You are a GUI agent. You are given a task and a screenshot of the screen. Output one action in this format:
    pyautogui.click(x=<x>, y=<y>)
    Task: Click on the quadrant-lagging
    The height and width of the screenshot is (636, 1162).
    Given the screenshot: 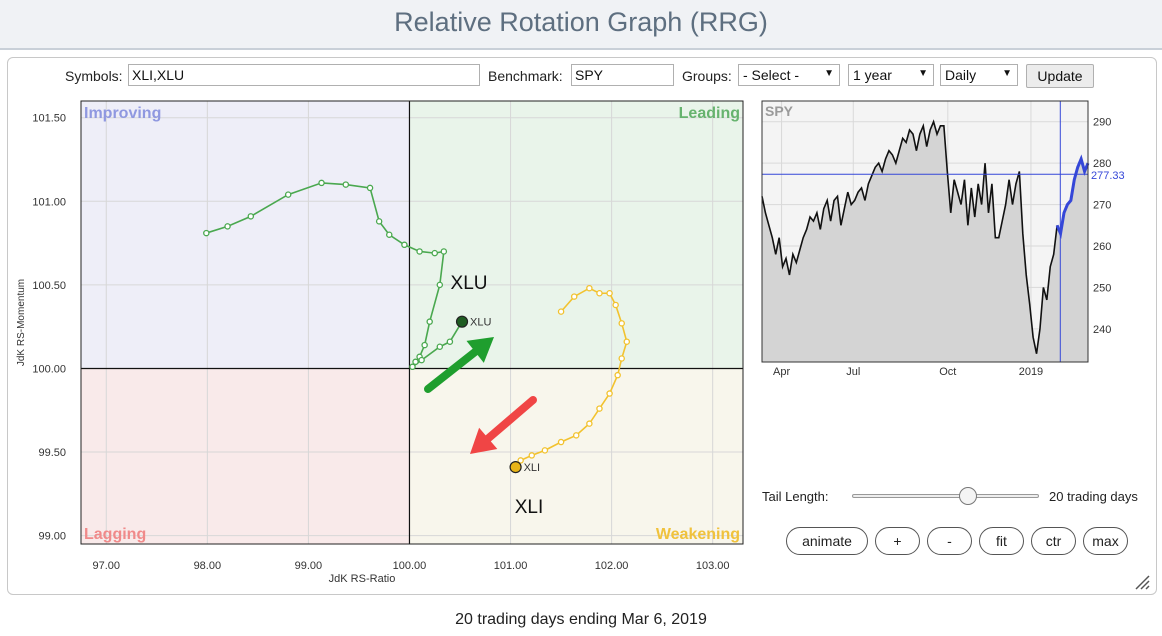 What is the action you would take?
    pyautogui.click(x=245, y=456)
    